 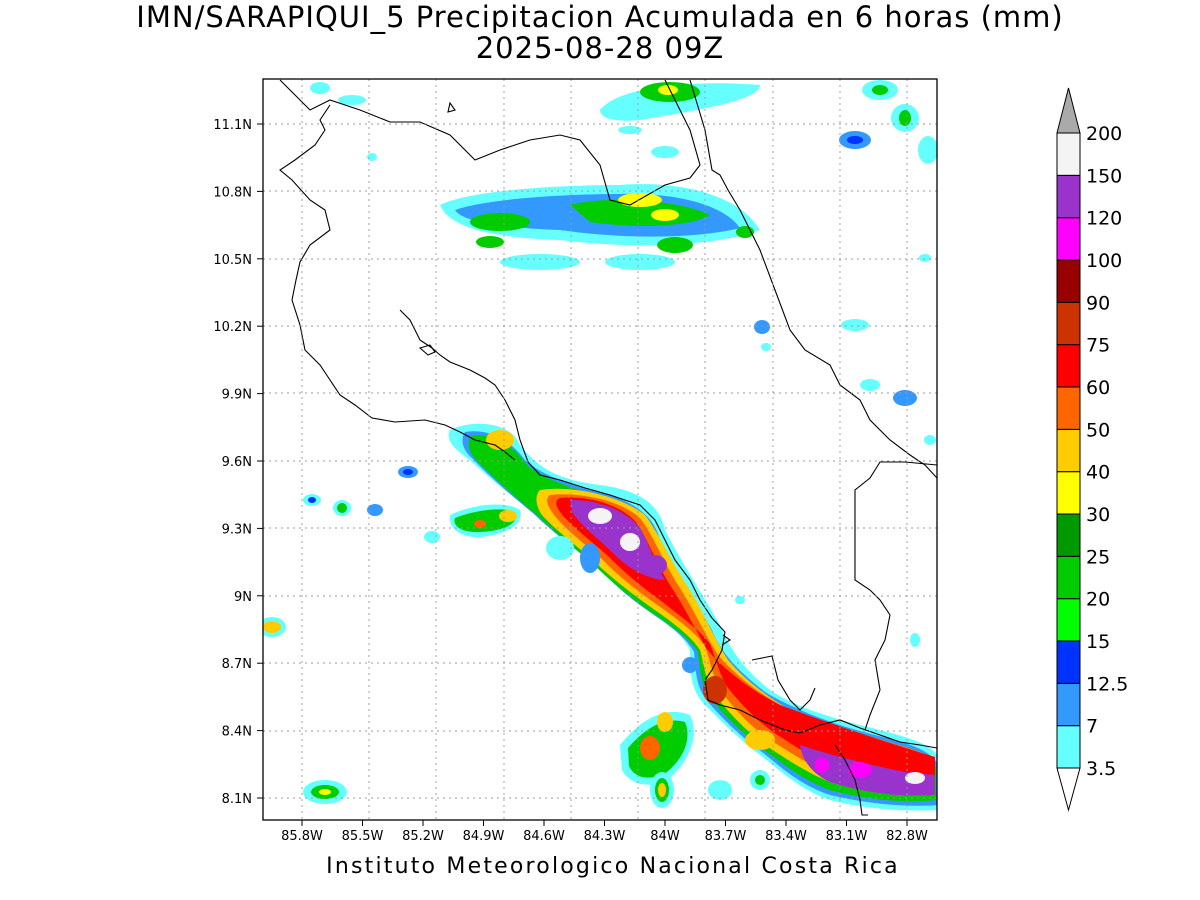 What do you see at coordinates (237, 799) in the screenshot?
I see `lat-tick-label: 8.1N` at bounding box center [237, 799].